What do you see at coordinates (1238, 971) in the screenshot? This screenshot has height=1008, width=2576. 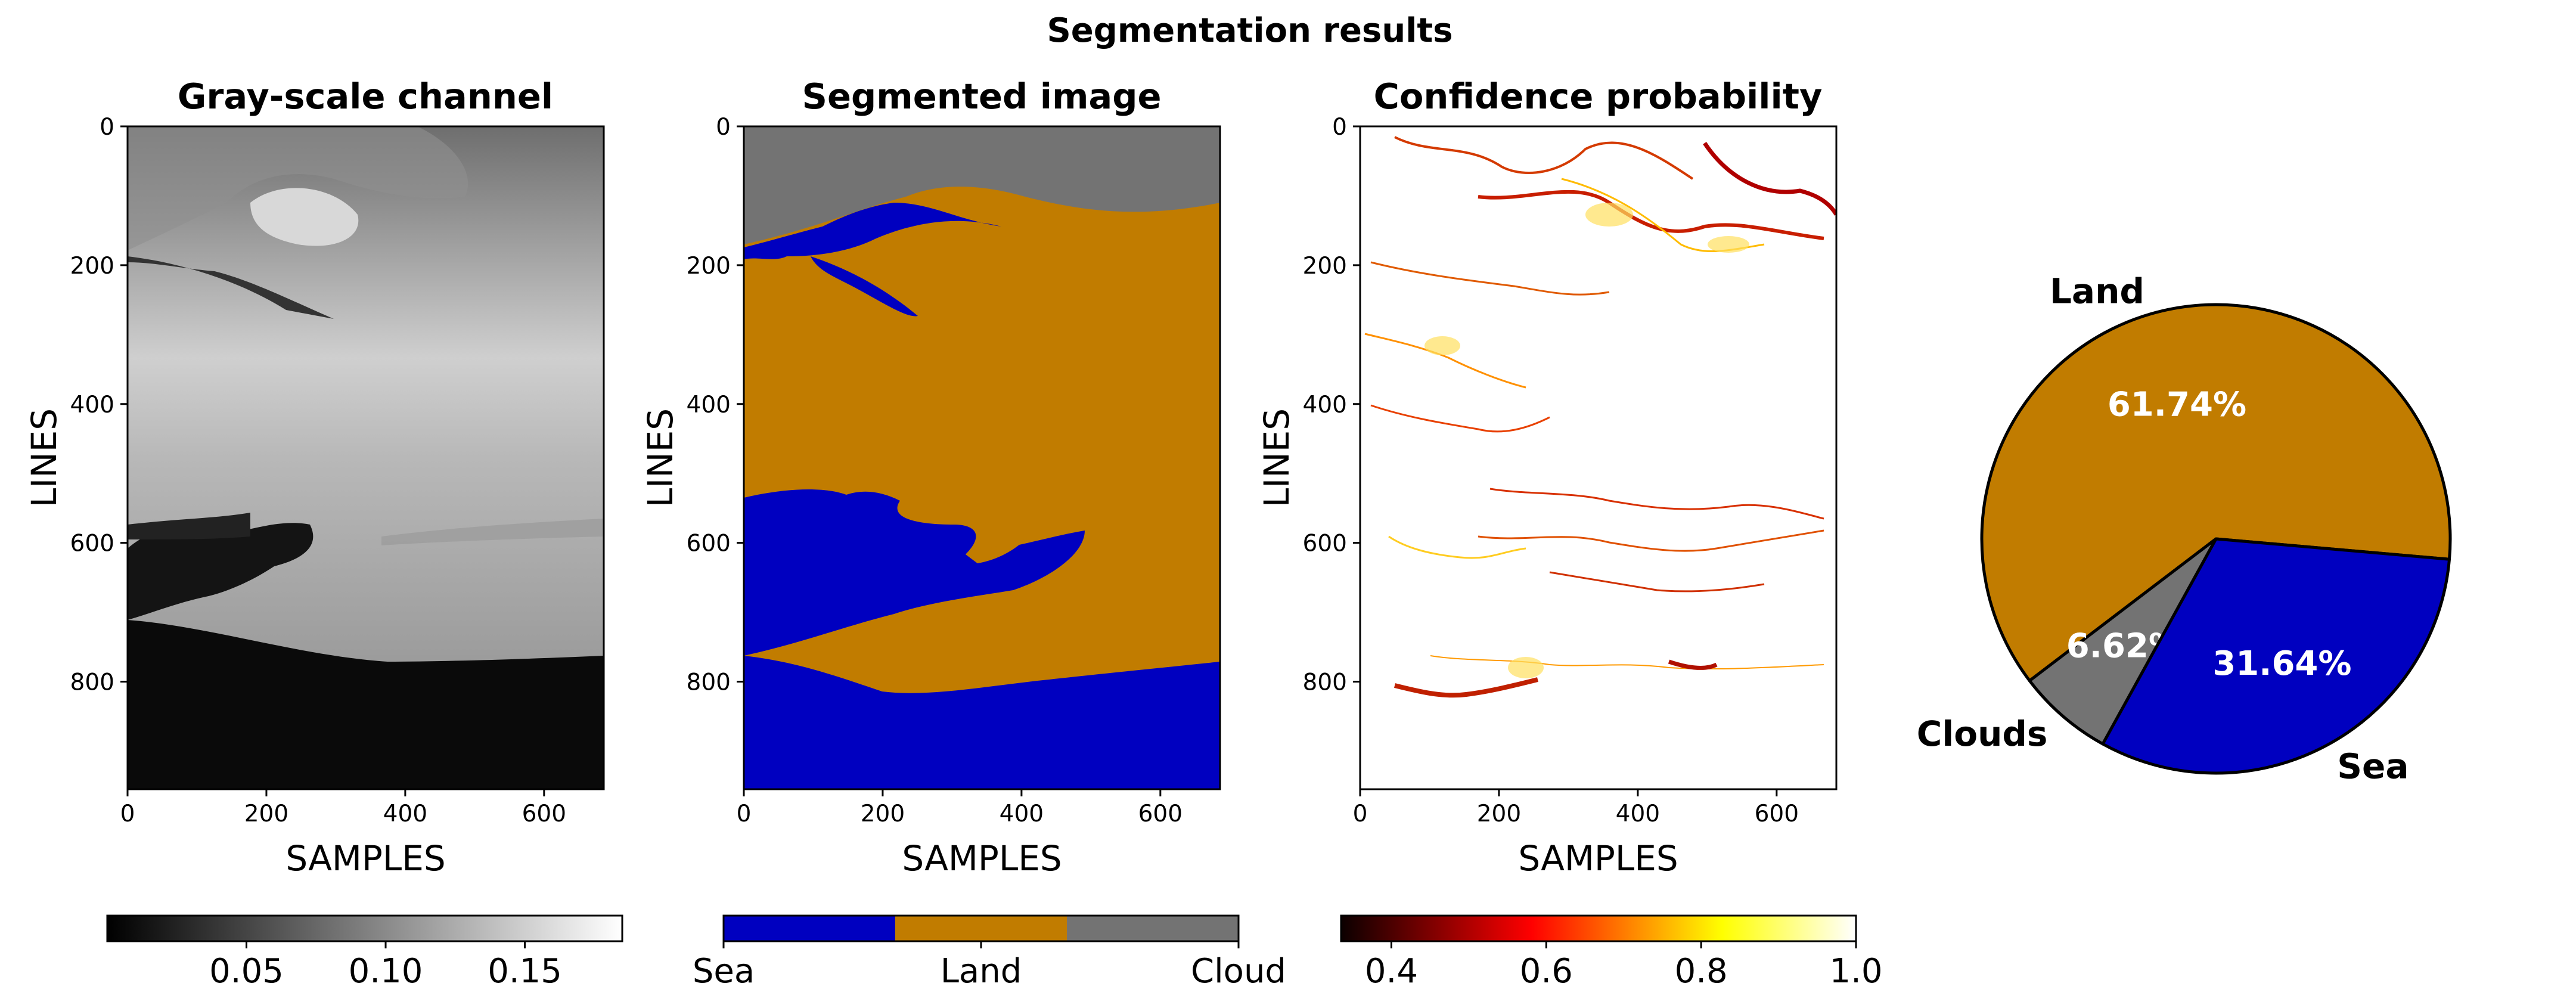 I see `colorbar-tick-label-classes: Cloud` at bounding box center [1238, 971].